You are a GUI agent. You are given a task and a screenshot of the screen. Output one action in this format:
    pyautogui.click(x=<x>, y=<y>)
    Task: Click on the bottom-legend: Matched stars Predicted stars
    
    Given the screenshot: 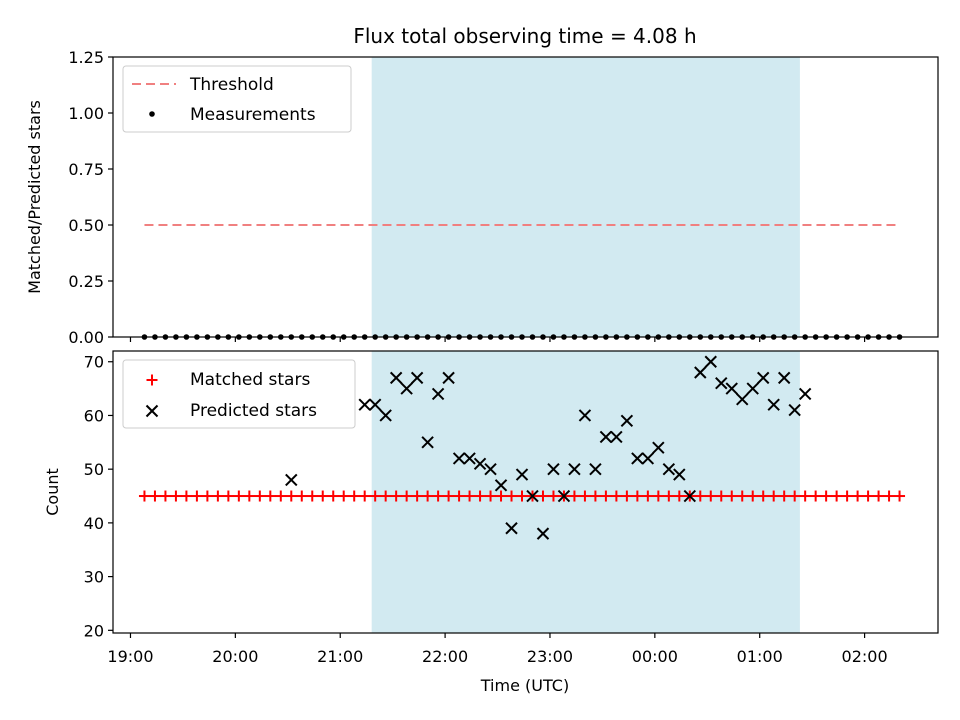 What is the action you would take?
    pyautogui.click(x=239, y=394)
    